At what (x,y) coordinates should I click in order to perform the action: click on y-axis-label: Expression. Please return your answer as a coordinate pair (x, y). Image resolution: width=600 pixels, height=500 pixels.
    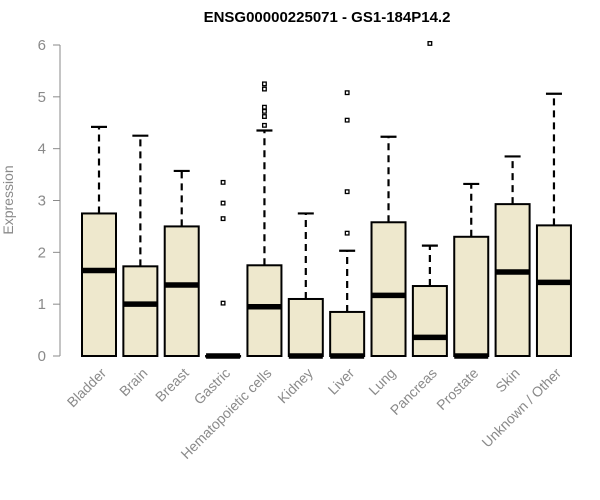
    Looking at the image, I should click on (8, 199).